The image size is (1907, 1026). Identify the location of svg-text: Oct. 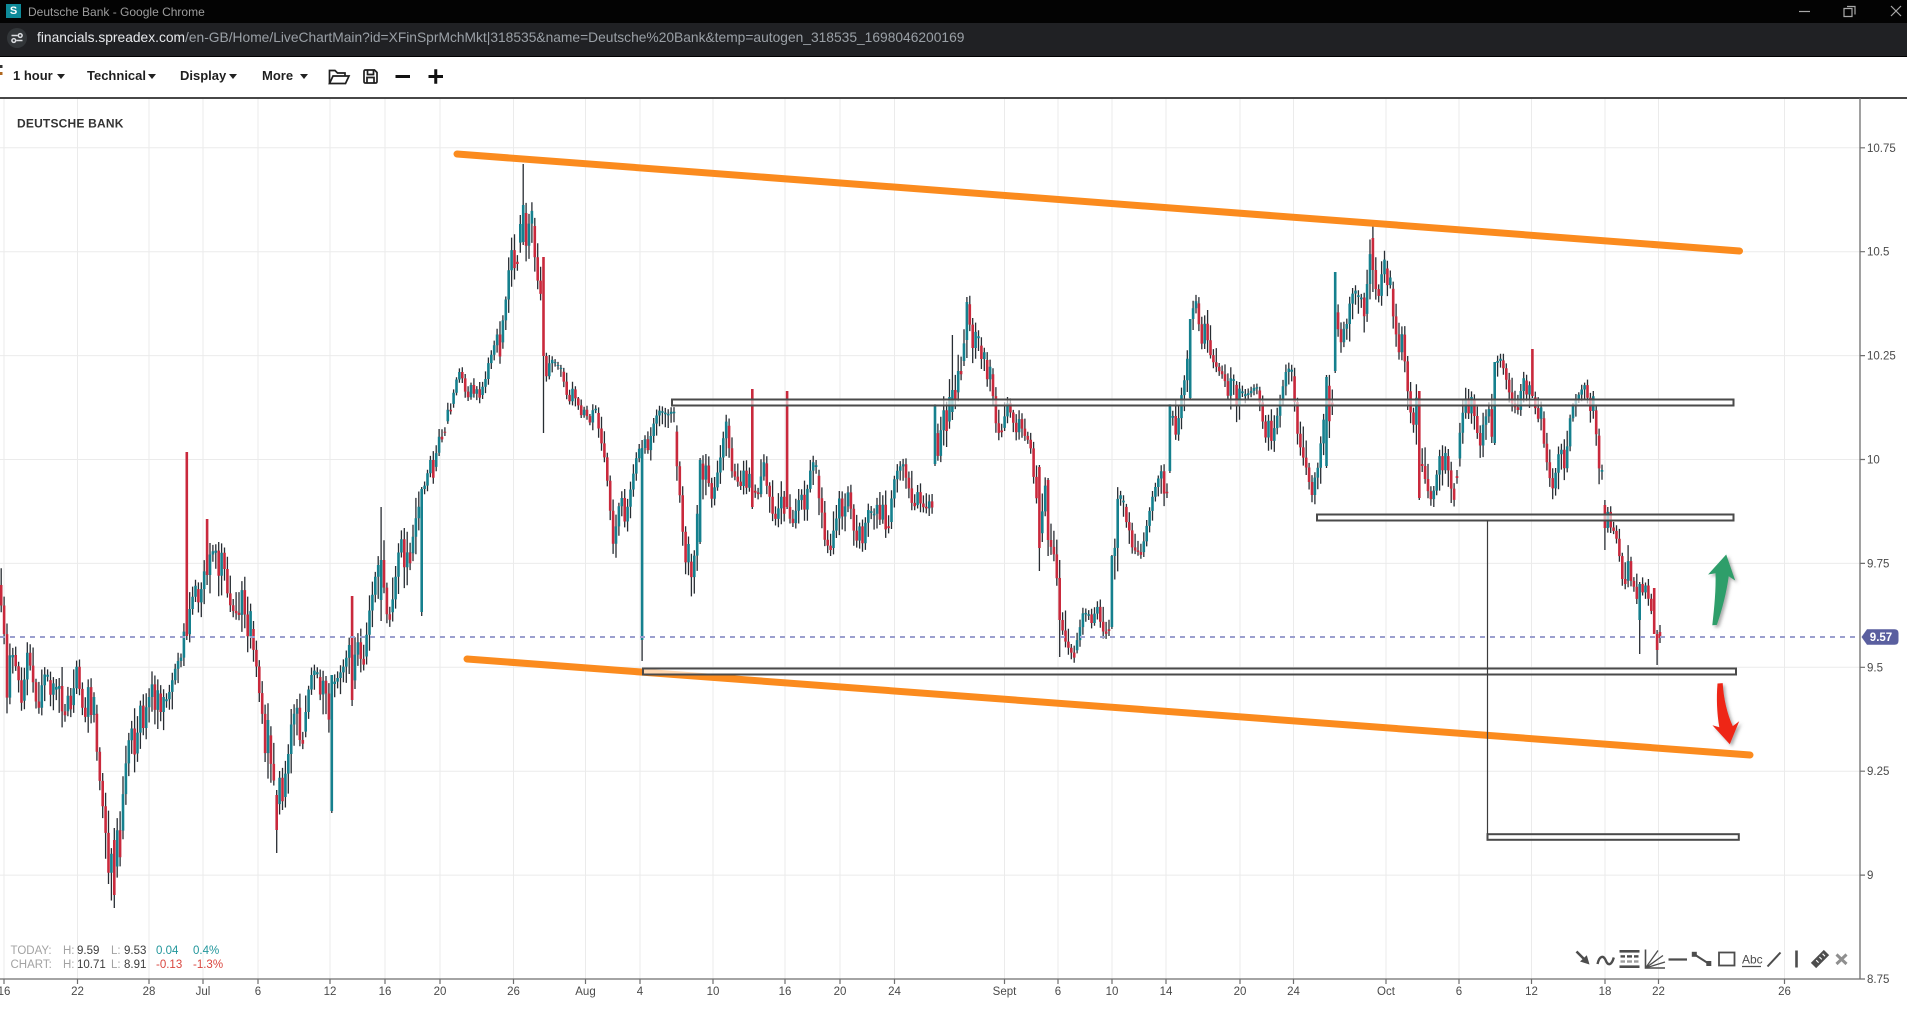
(1386, 992).